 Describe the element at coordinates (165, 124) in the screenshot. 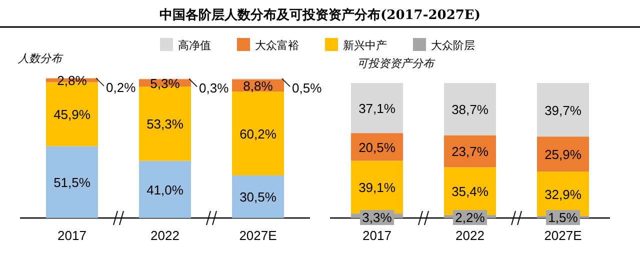

I see `data-label: 53,3%` at that location.